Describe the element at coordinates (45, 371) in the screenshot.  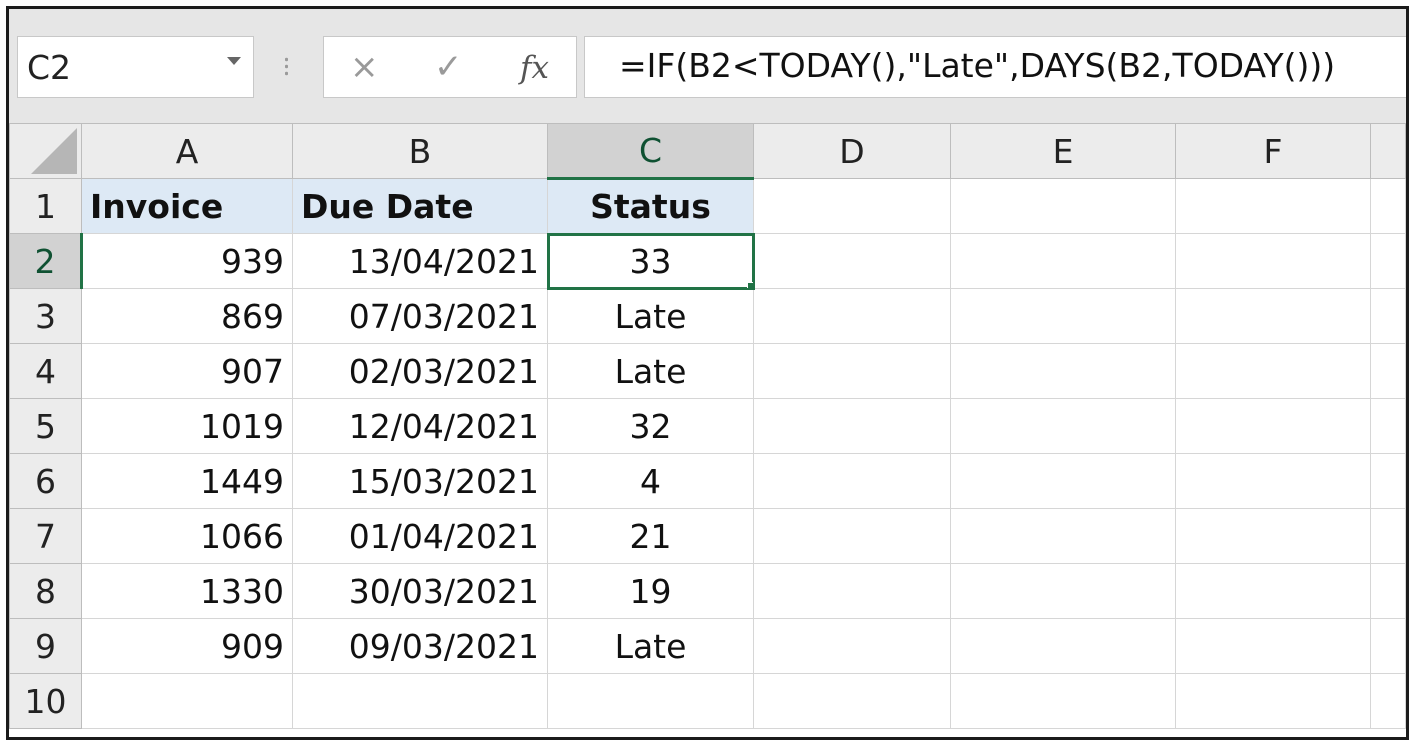
I see `row-header: 4` at that location.